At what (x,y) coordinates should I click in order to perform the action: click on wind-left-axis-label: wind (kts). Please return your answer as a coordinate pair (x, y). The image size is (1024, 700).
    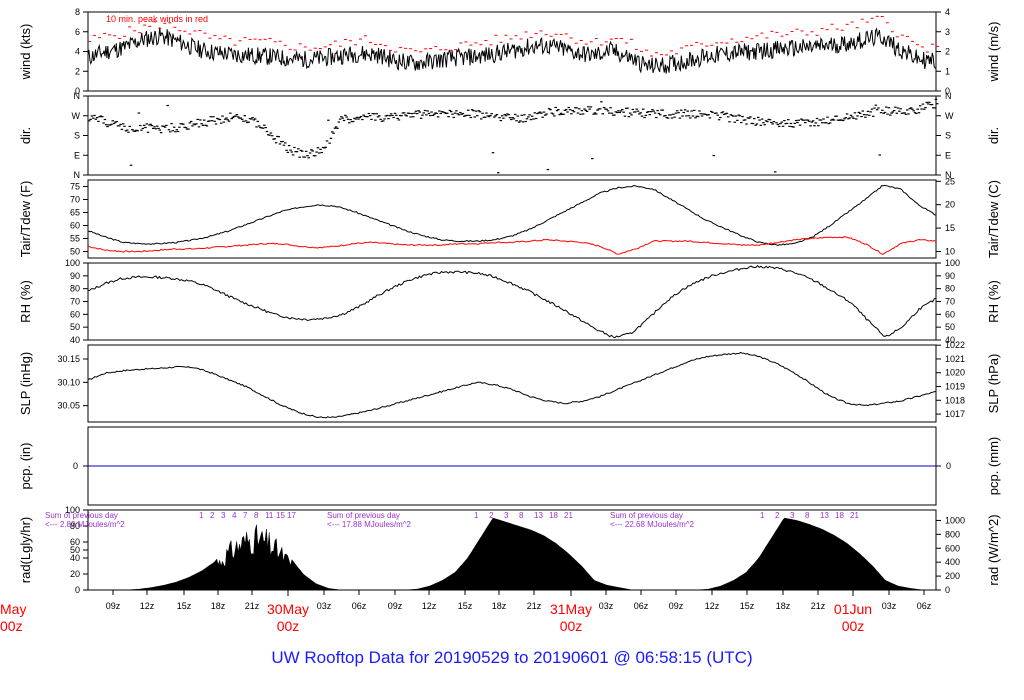
    Looking at the image, I should click on (25, 52).